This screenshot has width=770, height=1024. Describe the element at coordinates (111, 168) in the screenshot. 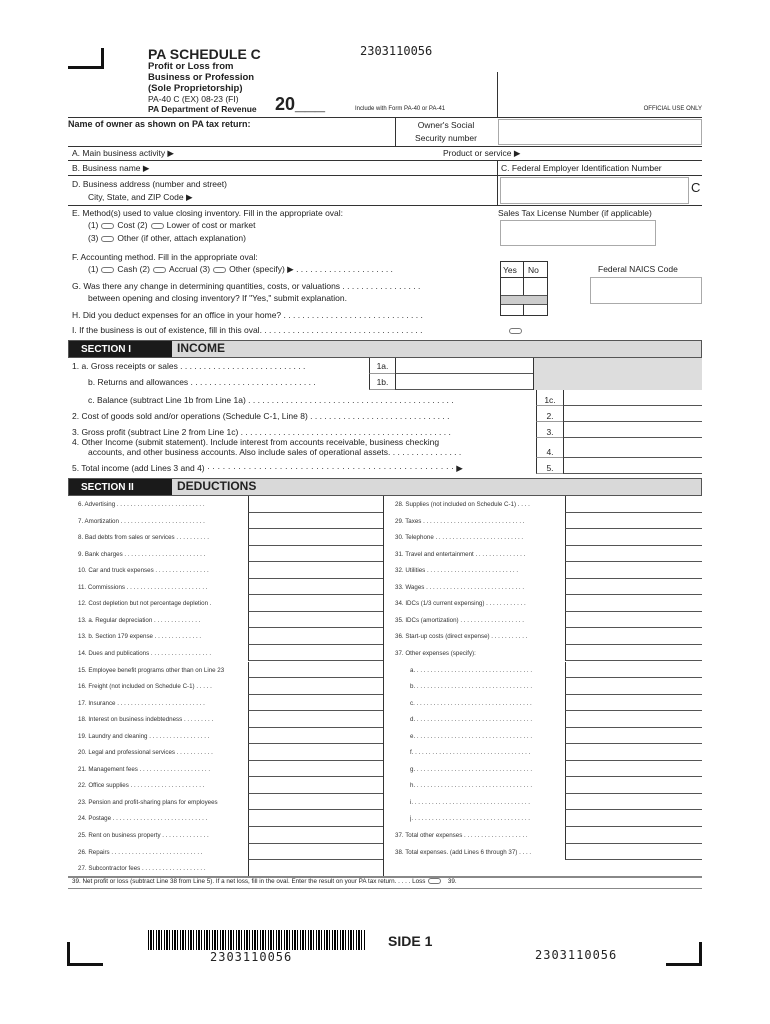

I see `business-name-label: B. Business name ▶` at that location.